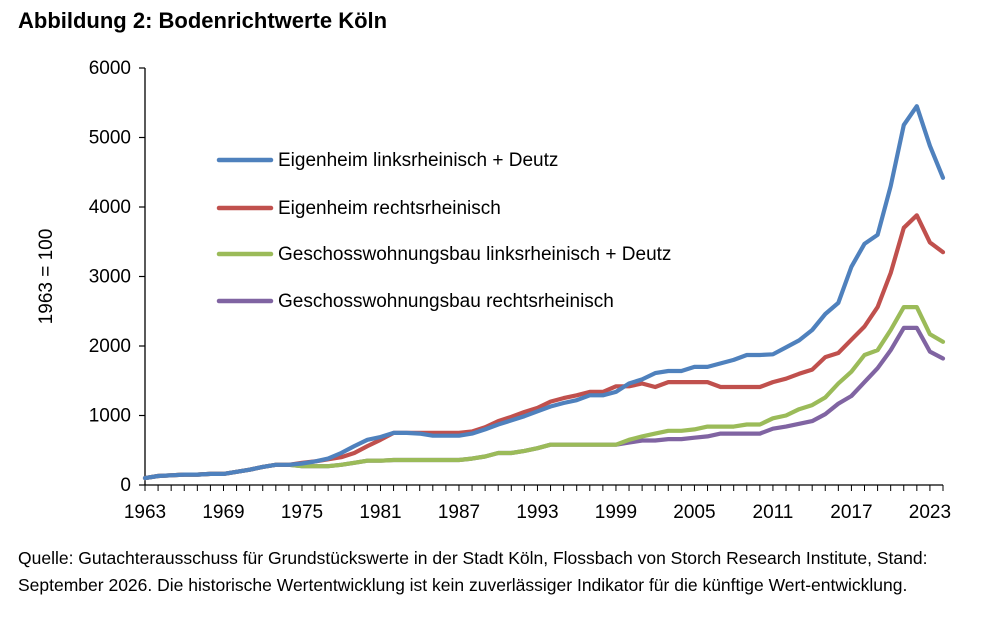  I want to click on y-tick-label: 0, so click(125, 485).